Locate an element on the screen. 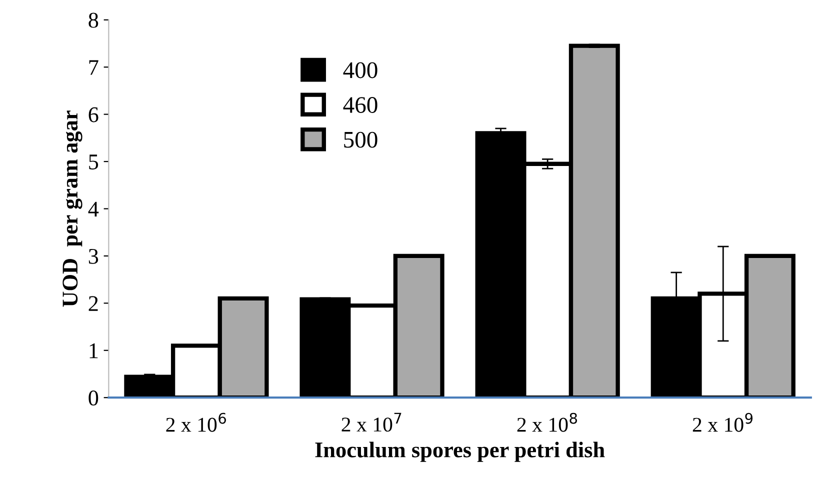  x-axis-title: Inoculum spores per petri dish is located at coordinates (460, 452).